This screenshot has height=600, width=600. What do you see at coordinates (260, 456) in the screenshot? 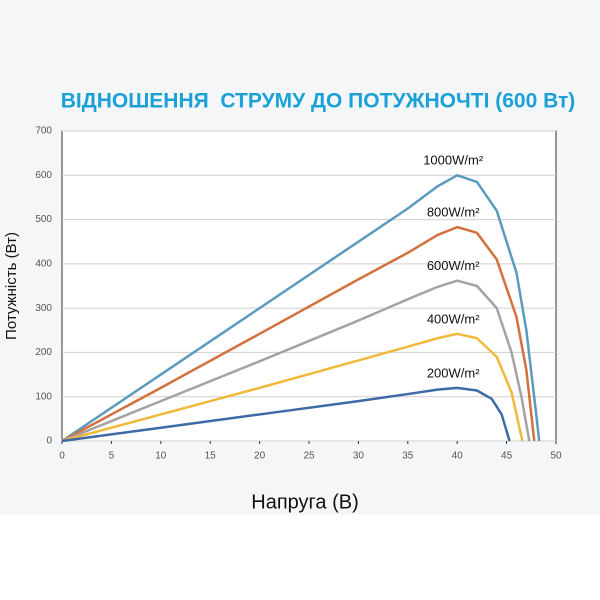
I see `x-tick-label: 20` at bounding box center [260, 456].